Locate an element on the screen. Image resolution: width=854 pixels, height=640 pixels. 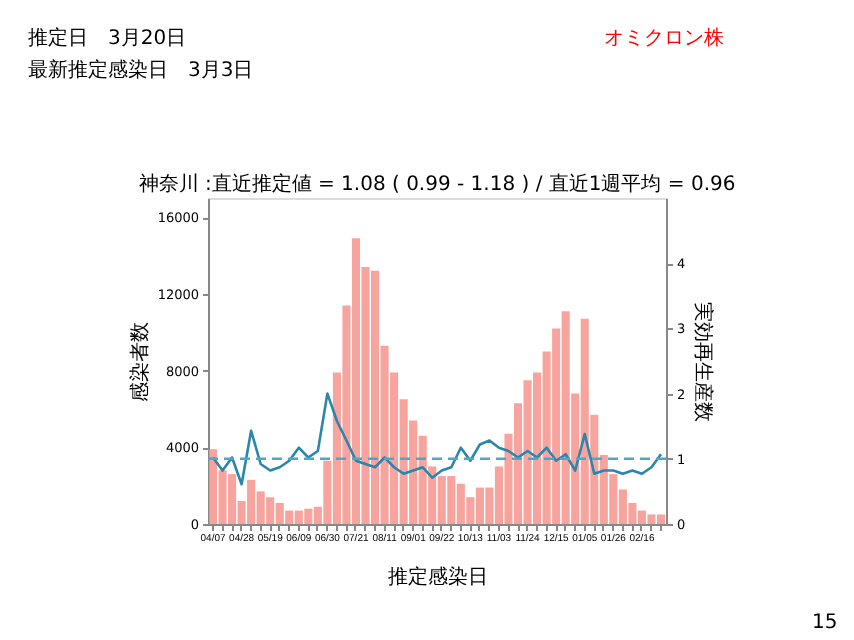
y2-axis-title: 実効再生産数 is located at coordinates (703, 362).